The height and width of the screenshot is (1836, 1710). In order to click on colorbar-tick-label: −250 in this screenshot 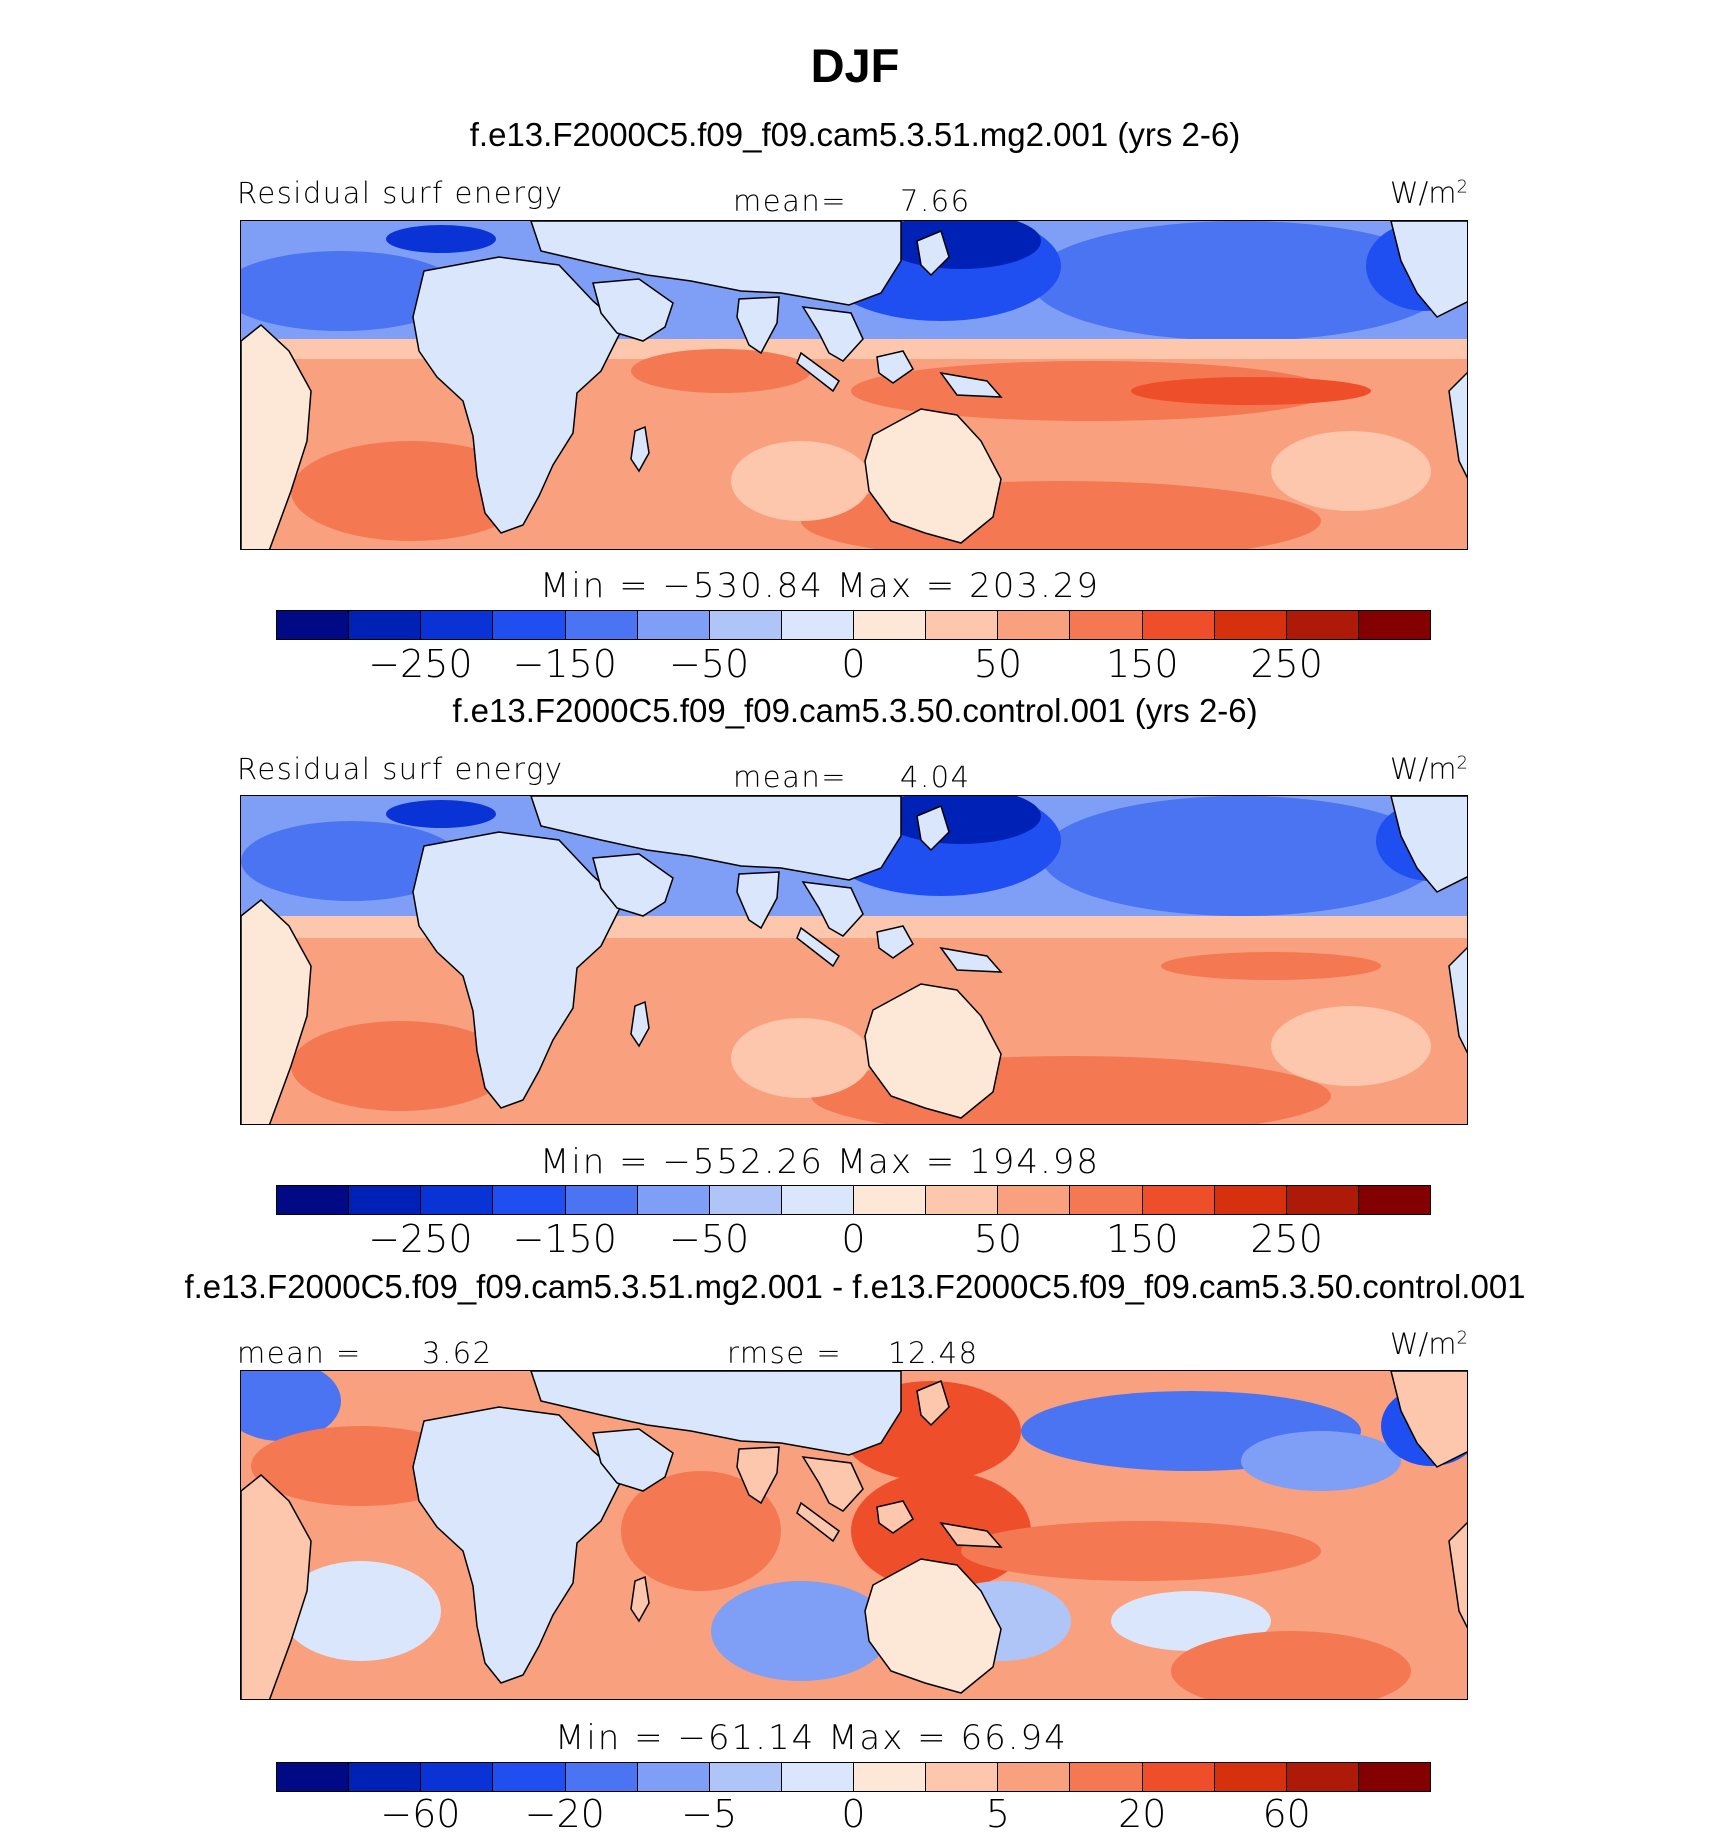, I will do `click(420, 1239)`.